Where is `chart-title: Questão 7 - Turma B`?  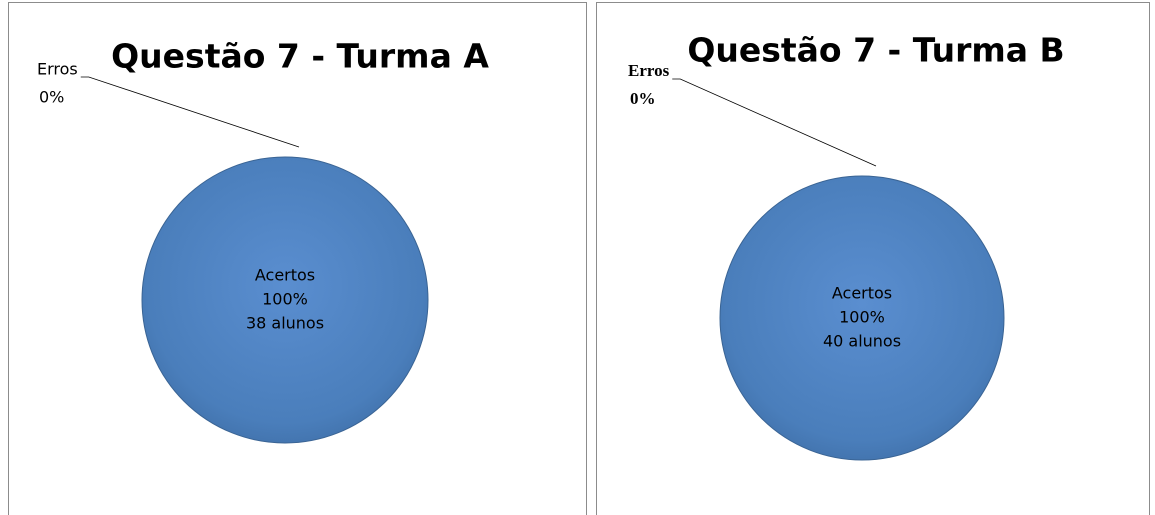 chart-title: Questão 7 - Turma B is located at coordinates (875, 50).